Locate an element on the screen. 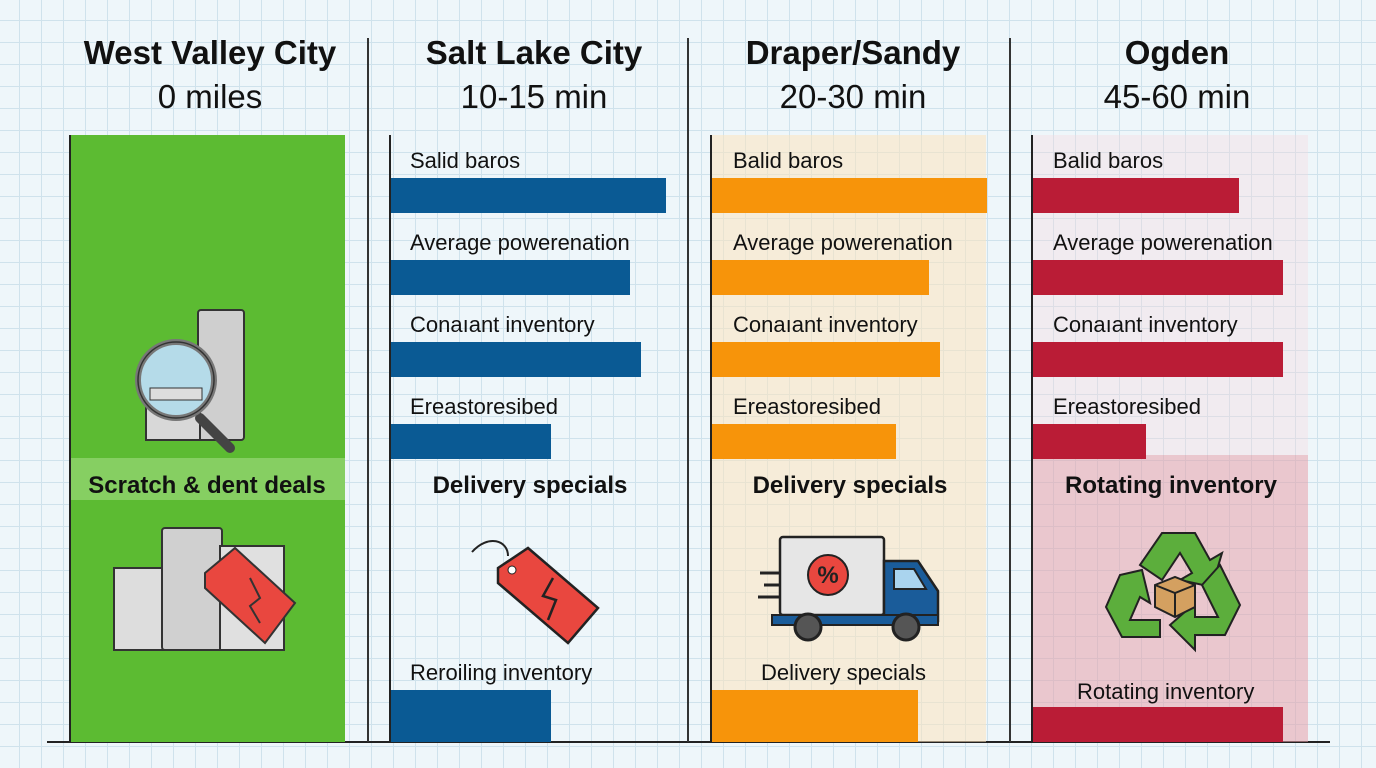 Image resolution: width=1376 pixels, height=768 pixels. bottom-bar-label: Delivery specials is located at coordinates (844, 672).